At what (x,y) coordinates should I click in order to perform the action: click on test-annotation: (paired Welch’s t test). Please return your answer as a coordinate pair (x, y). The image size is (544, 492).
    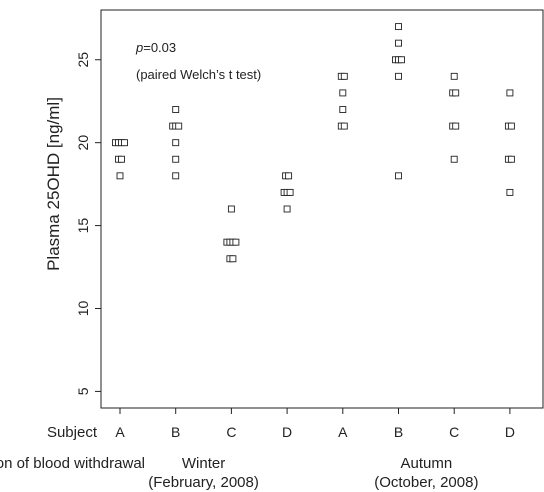
    Looking at the image, I should click on (198, 74).